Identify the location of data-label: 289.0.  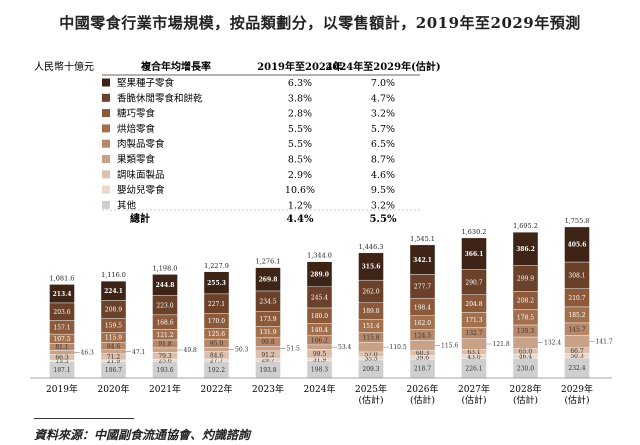
(319, 274).